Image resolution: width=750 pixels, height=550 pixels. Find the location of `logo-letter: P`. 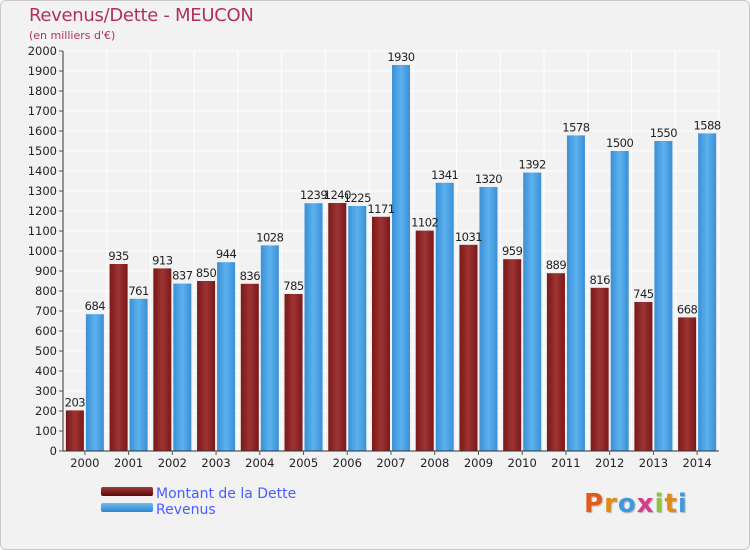

logo-letter: P is located at coordinates (594, 504).